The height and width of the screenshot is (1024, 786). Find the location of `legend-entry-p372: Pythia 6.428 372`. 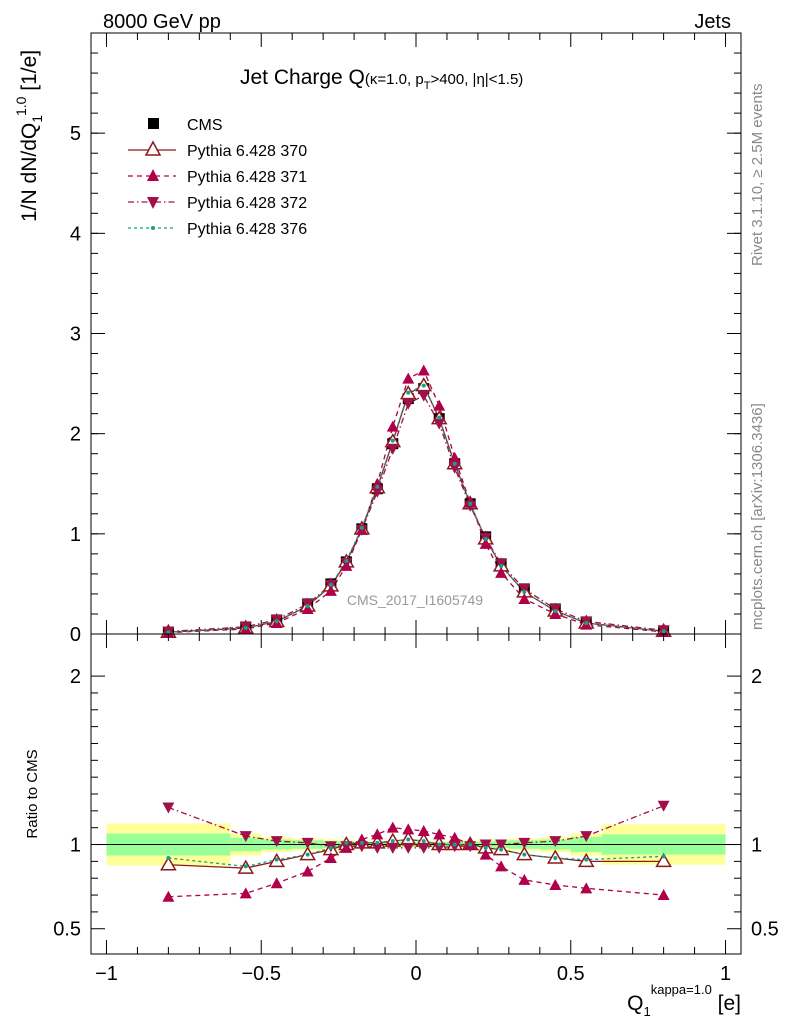

legend-entry-p372: Pythia 6.428 372 is located at coordinates (217, 203).